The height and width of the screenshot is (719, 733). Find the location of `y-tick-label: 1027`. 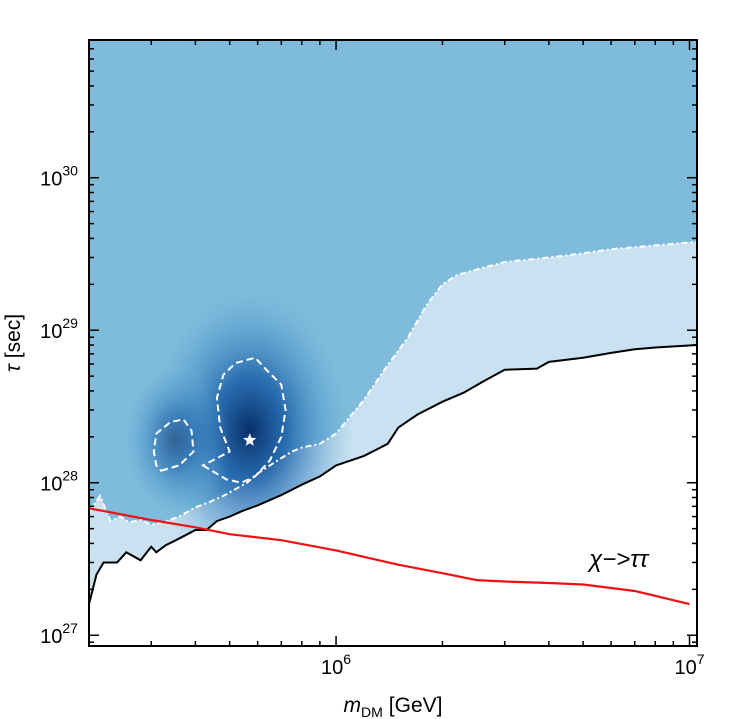

y-tick-label: 1027 is located at coordinates (59, 634).